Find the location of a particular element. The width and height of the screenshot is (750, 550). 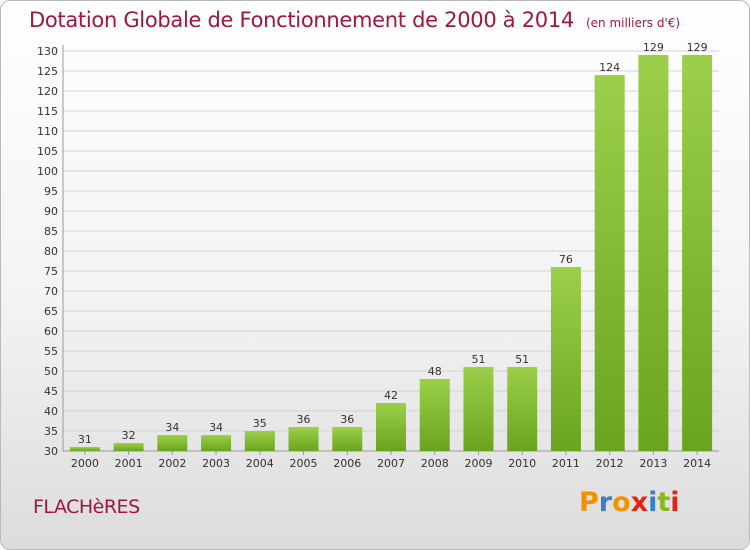

x-tick-label: 2012 is located at coordinates (610, 463).